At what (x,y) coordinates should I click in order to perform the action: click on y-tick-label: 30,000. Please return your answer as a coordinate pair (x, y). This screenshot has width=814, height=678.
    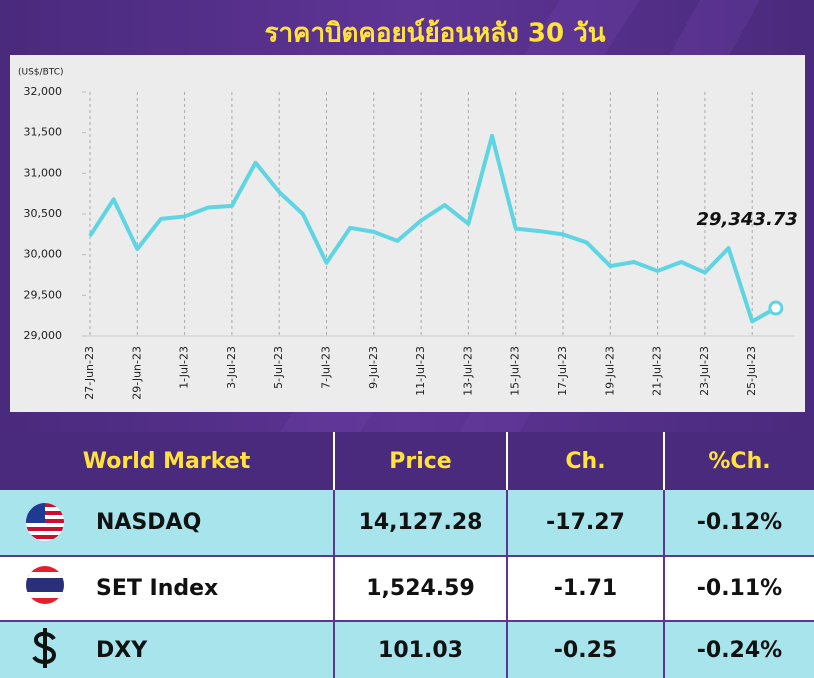
    Looking at the image, I should click on (43, 254).